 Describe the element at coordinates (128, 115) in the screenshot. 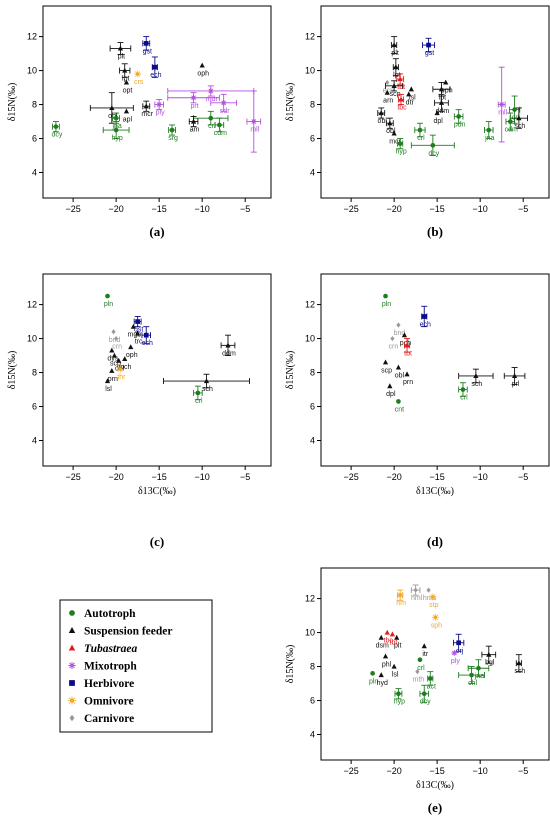

I see `data-point-apl: apl` at that location.